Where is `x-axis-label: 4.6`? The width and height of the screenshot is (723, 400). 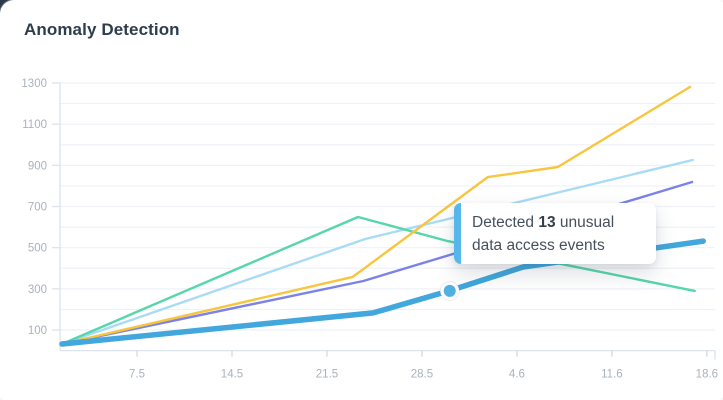
x-axis-label: 4.6 is located at coordinates (517, 375).